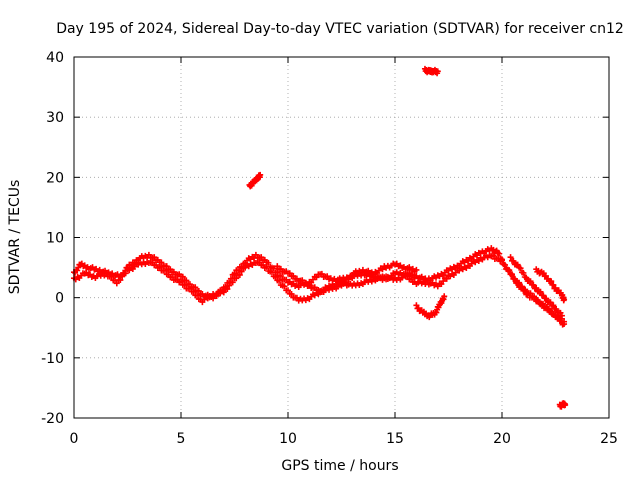 This screenshot has width=640, height=480. What do you see at coordinates (339, 466) in the screenshot?
I see `x-axis-label: GPS time / hours` at bounding box center [339, 466].